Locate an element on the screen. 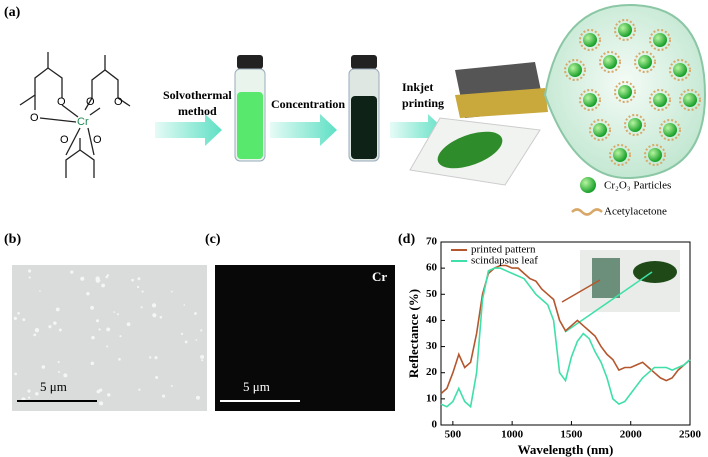 Image resolution: width=708 pixels, height=457 pixels. step-label: Concentration is located at coordinates (308, 104).